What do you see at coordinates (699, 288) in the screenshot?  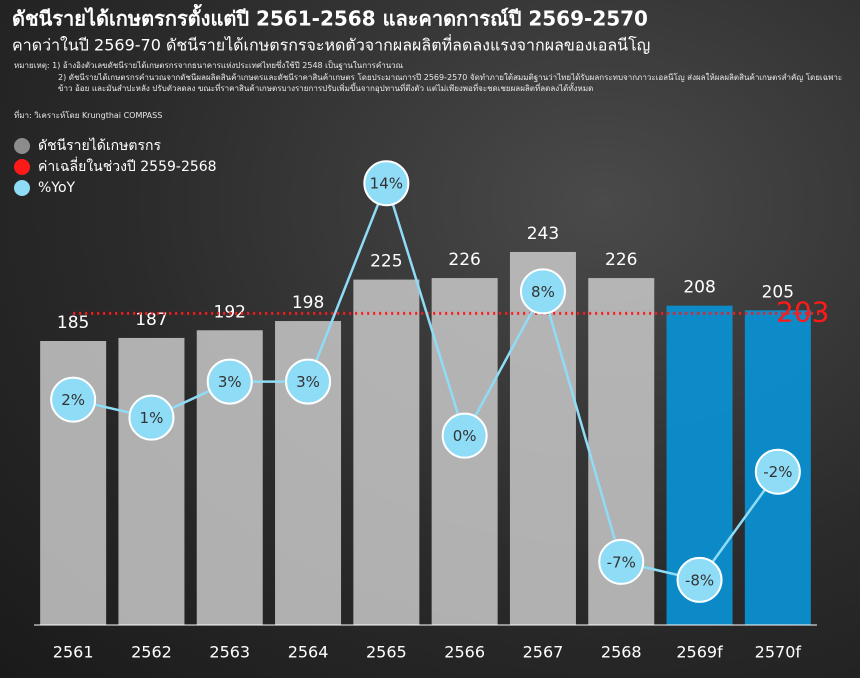 I see `bar-value-label: 208` at bounding box center [699, 288].